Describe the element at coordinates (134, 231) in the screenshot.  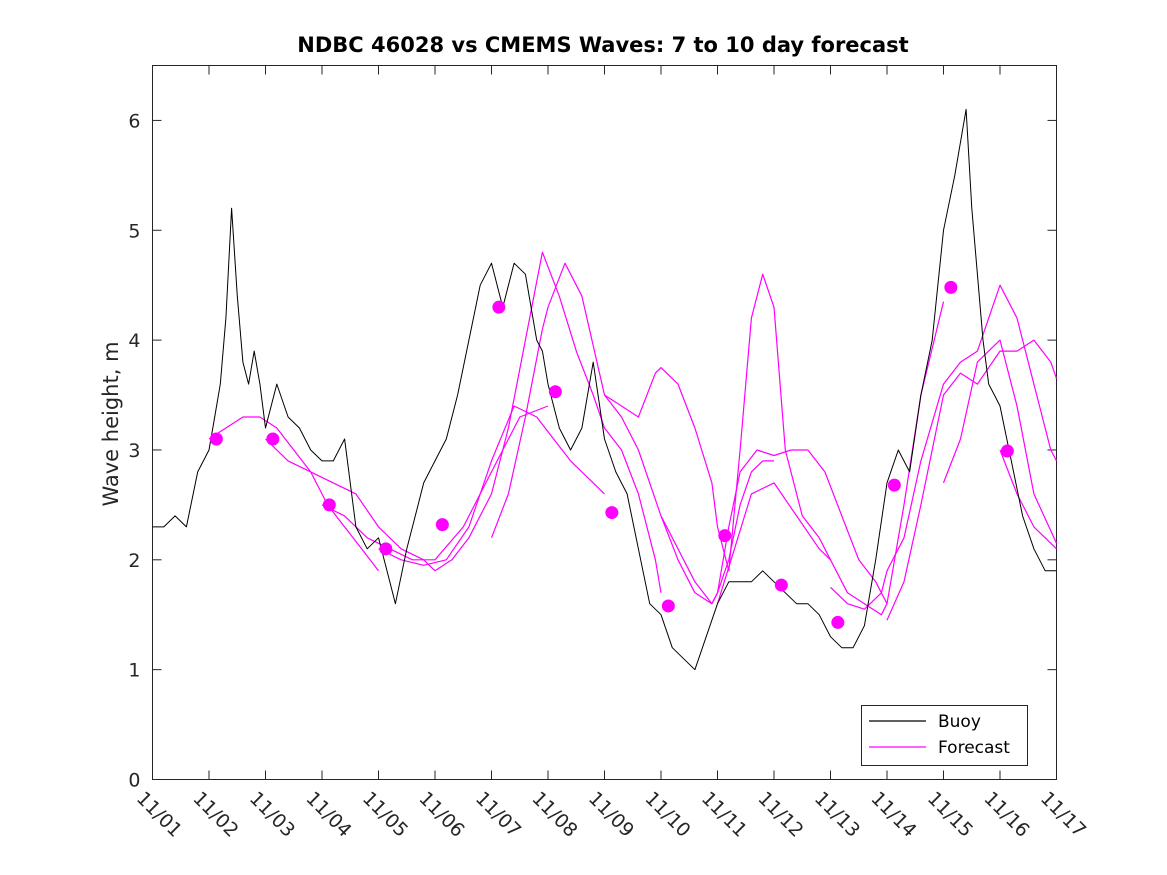
I see `y-tick-label: 5` at that location.